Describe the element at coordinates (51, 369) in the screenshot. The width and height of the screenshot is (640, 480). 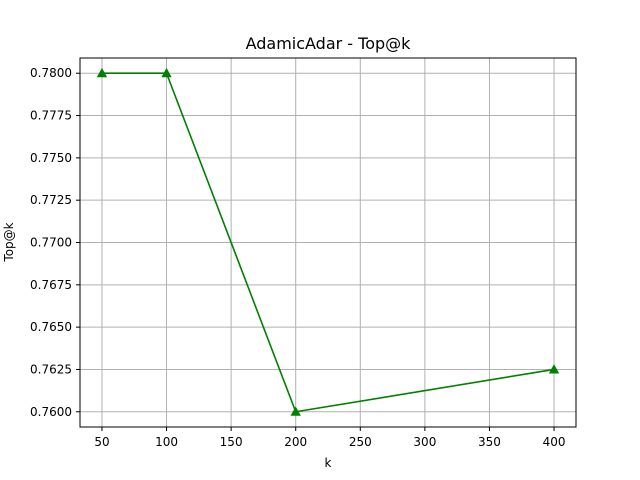
I see `y-tick-label: 0.7625` at that location.